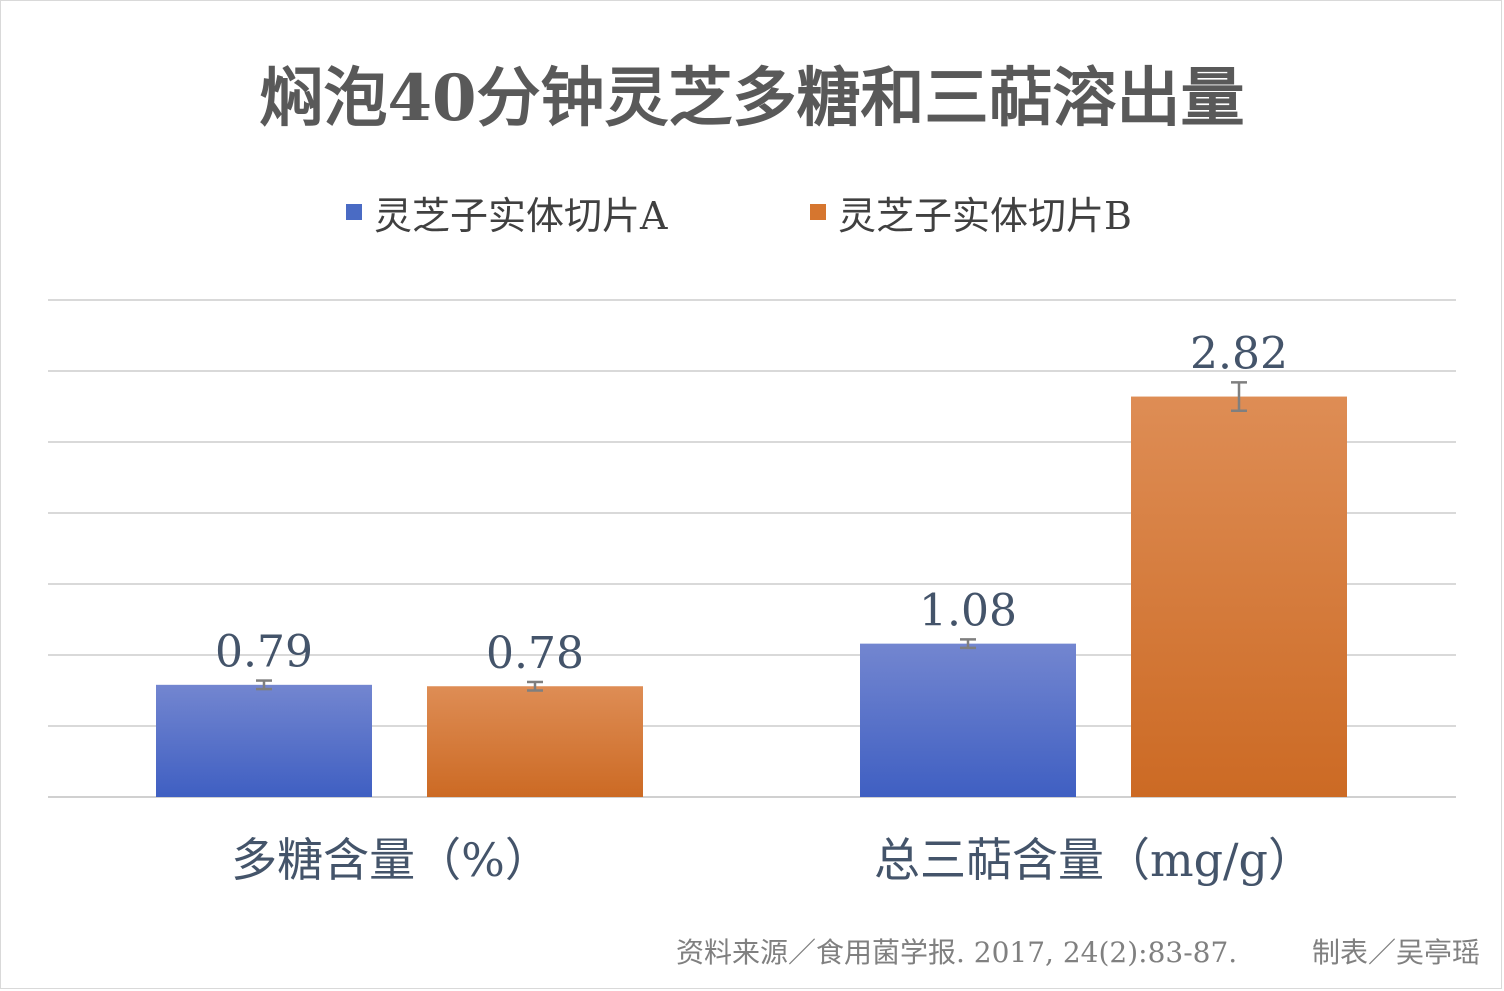 This screenshot has width=1504, height=991. What do you see at coordinates (535, 653) in the screenshot?
I see `data-label: 0.78` at bounding box center [535, 653].